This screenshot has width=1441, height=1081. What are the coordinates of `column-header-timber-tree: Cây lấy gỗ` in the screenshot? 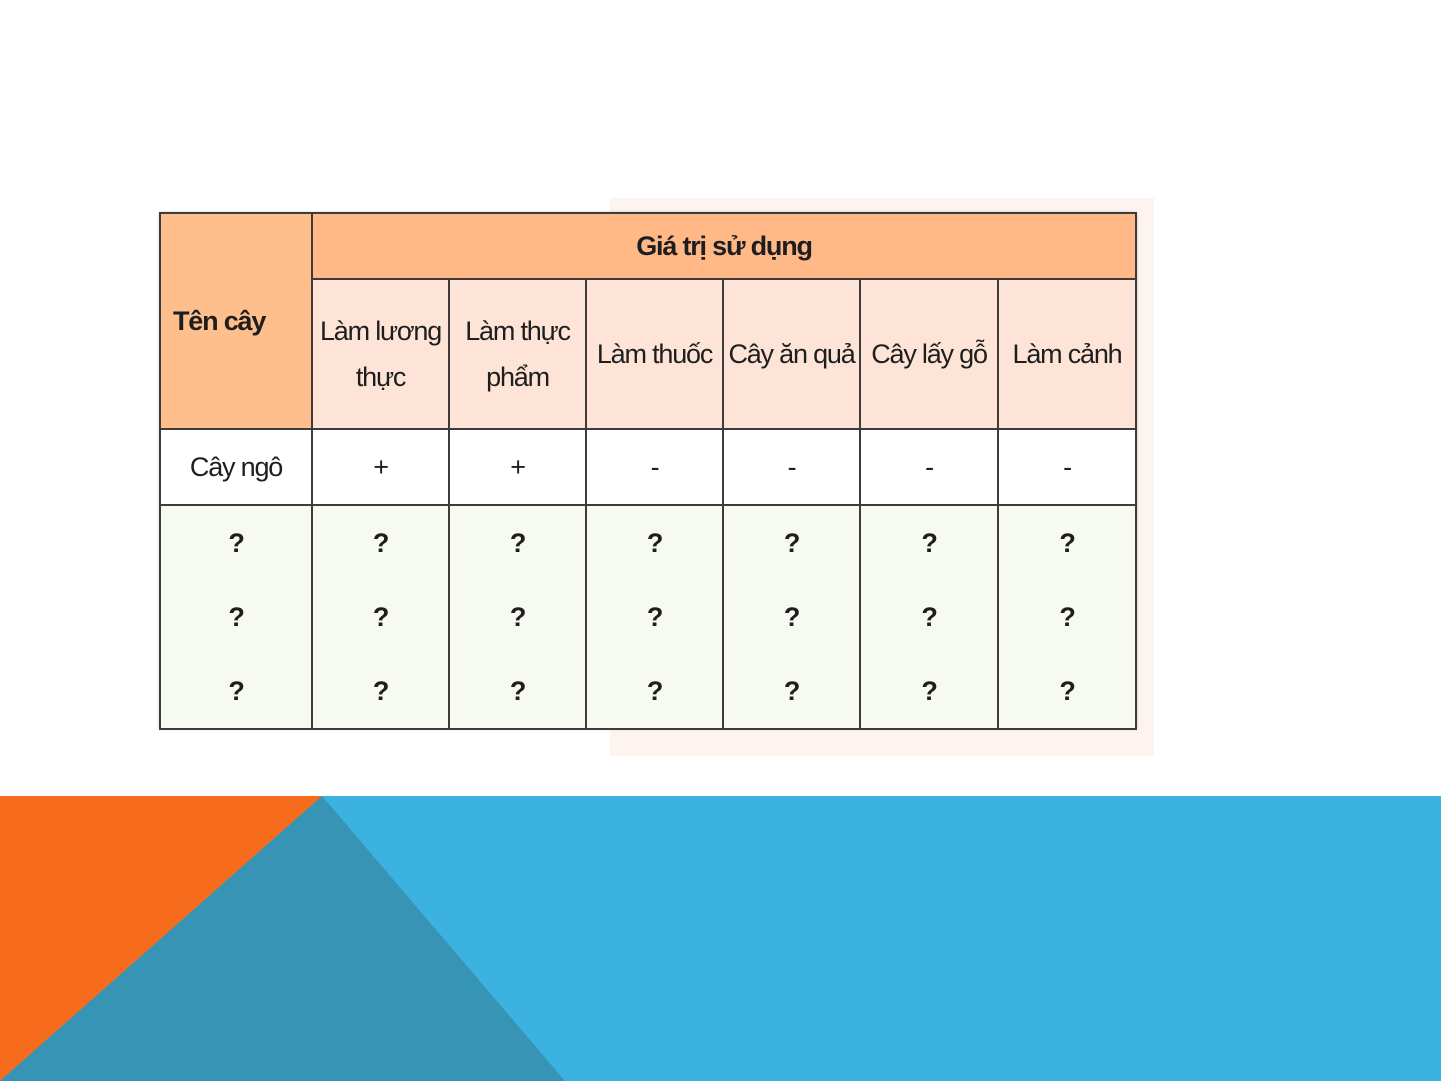 It's located at (929, 354).